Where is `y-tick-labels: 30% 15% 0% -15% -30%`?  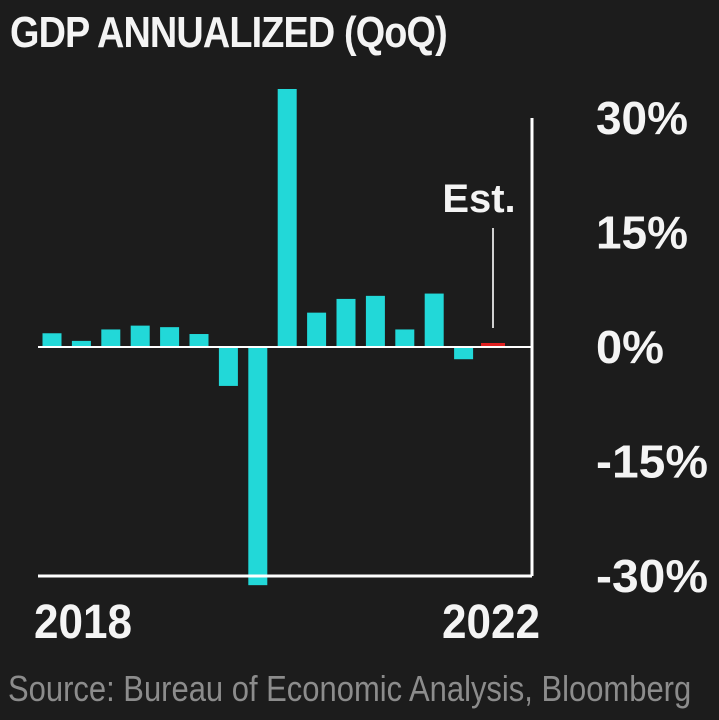 y-tick-labels: 30% 15% 0% -15% -30% is located at coordinates (652, 347).